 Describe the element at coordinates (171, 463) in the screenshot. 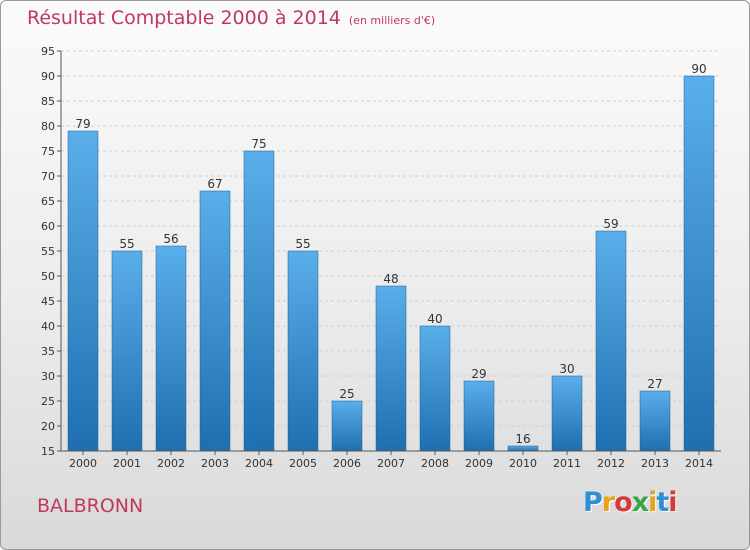

I see `x-tick-label: 2002` at that location.